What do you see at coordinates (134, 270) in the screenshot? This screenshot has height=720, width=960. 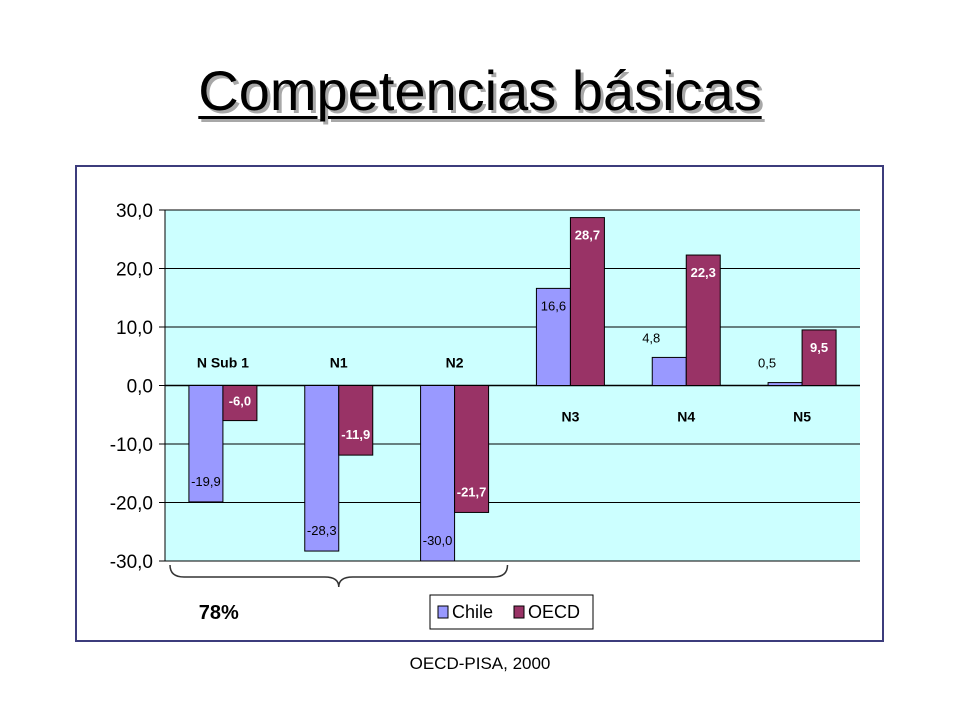 I see `y-tick-label: 20,0` at bounding box center [134, 270].